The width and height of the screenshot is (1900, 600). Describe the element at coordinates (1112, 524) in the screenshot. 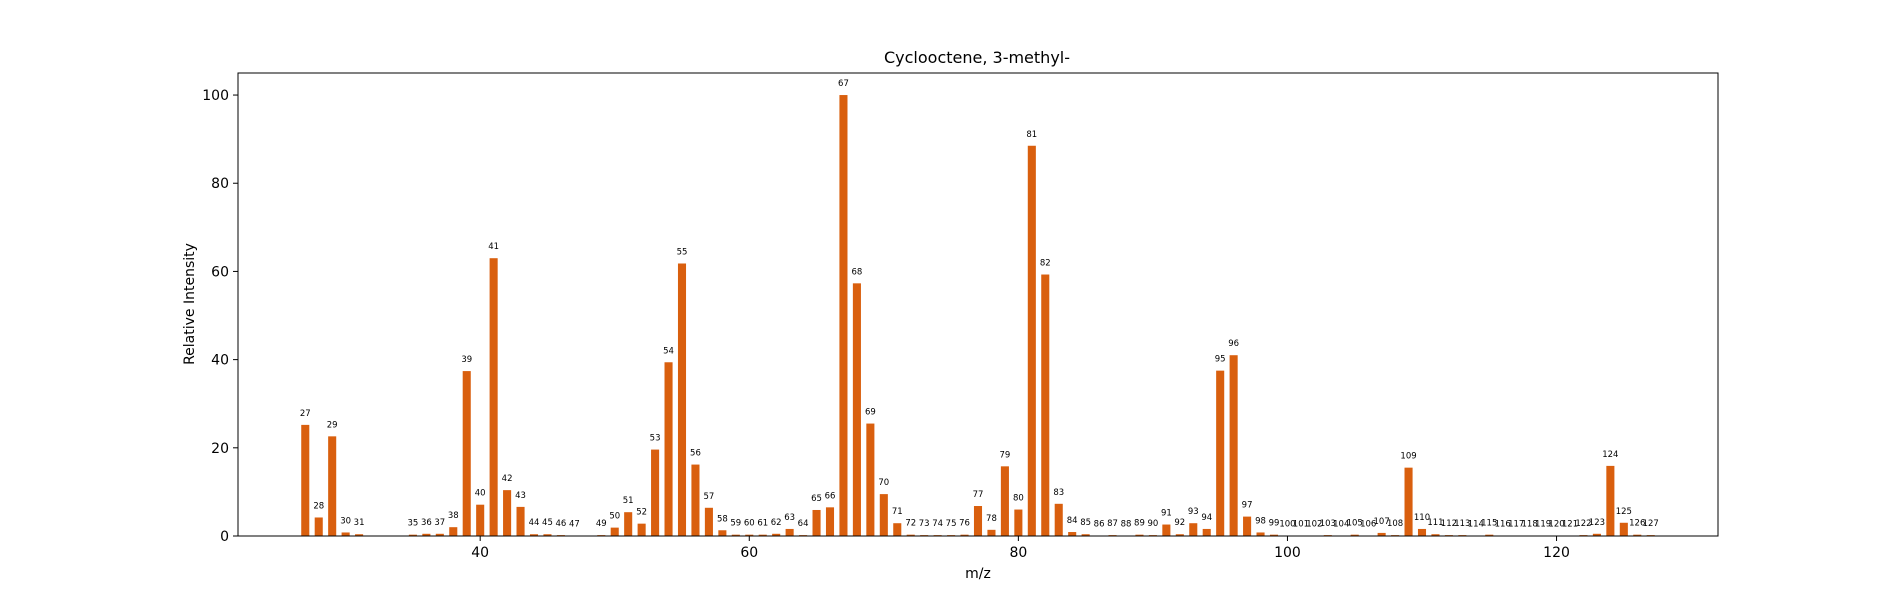

I see `bar-label: 87` at that location.